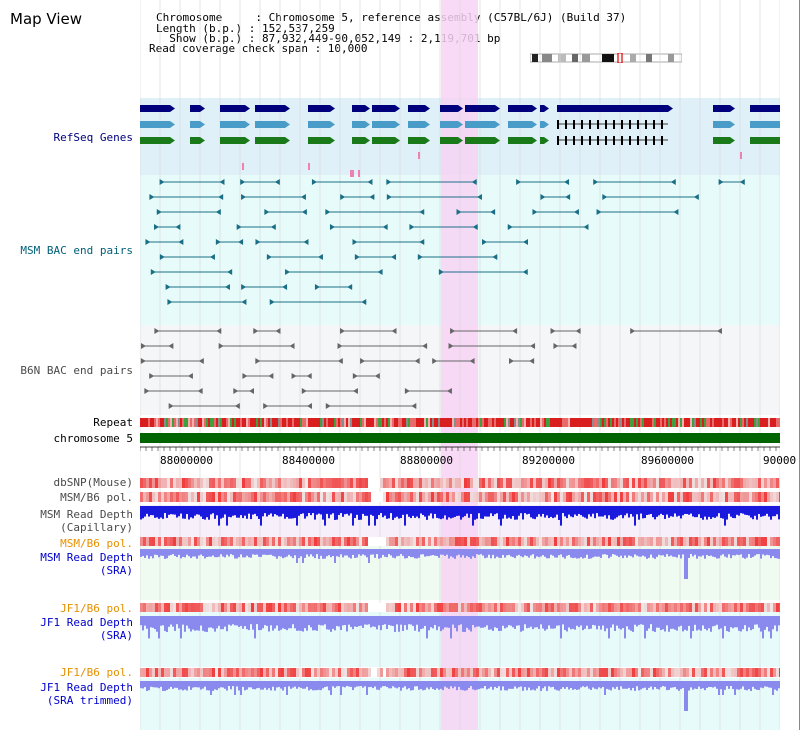  I want to click on track-label-dbsnp: dbSNP(Mouse), so click(93, 482).